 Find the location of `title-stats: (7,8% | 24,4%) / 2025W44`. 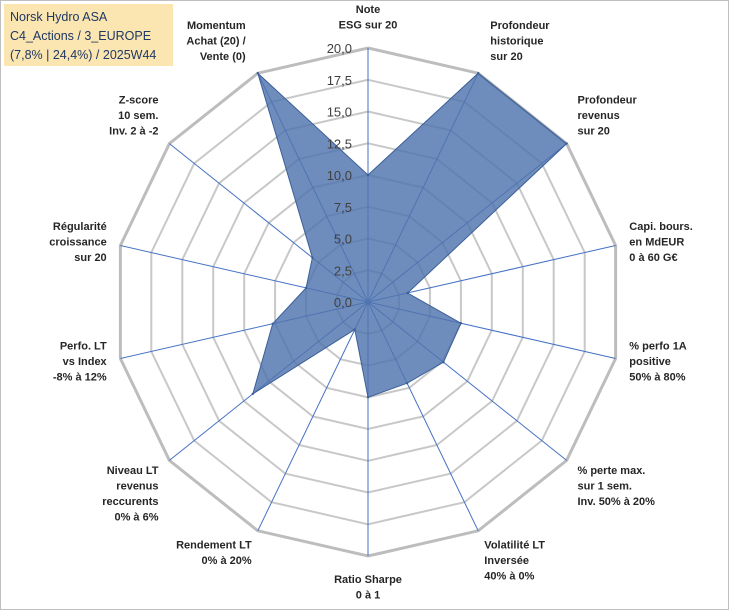

title-stats: (7,8% | 24,4%) / 2025W44 is located at coordinates (83, 55).